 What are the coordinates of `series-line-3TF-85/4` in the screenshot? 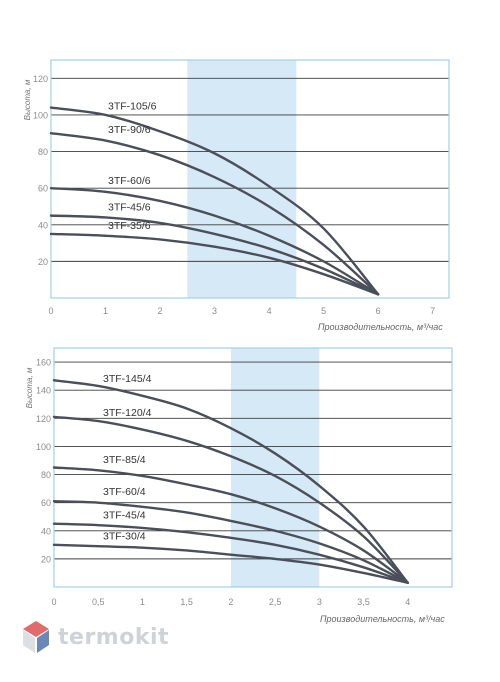 It's located at (230, 525).